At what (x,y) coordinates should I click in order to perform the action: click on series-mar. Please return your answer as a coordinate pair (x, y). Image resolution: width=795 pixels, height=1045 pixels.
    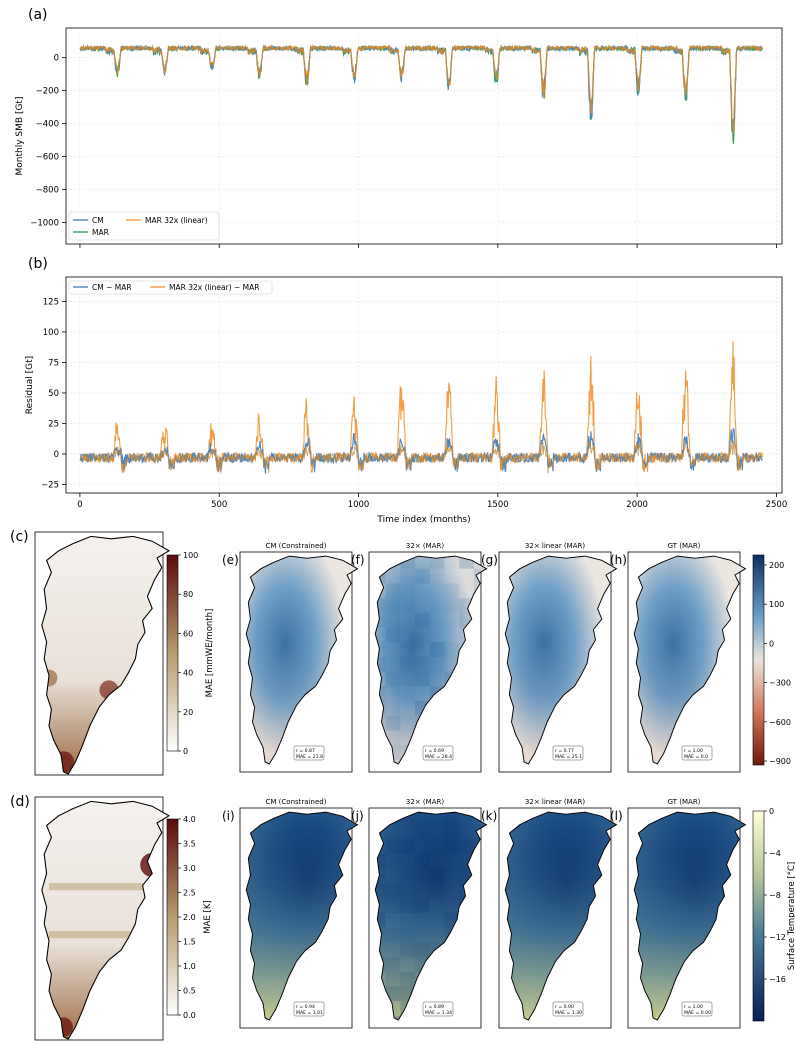
    Looking at the image, I should click on (421, 94).